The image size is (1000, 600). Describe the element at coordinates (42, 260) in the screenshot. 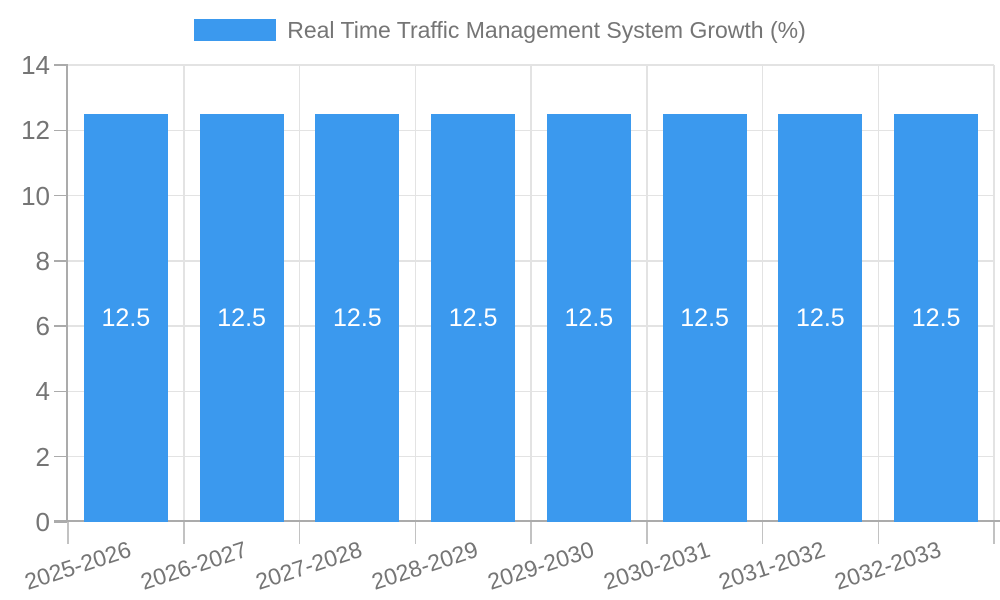

I see `y-tick-label: 8` at that location.